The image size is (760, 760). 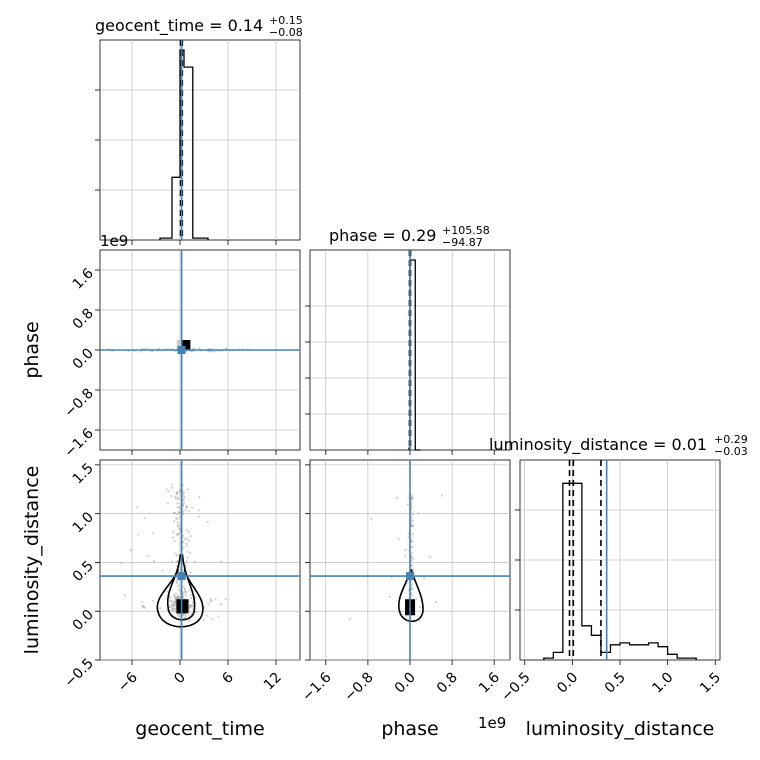 I want to click on ytick-label-lg-2: 0.5, so click(x=83, y=571).